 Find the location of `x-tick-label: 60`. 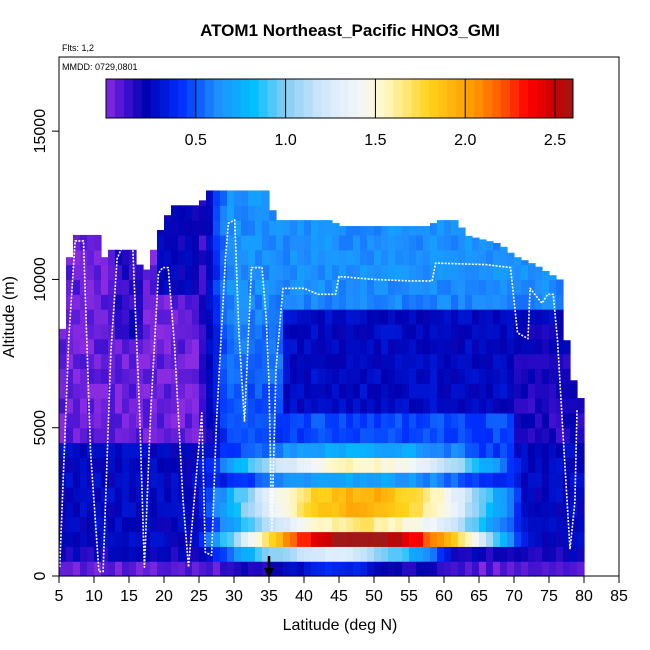

x-tick-label: 60 is located at coordinates (444, 596).